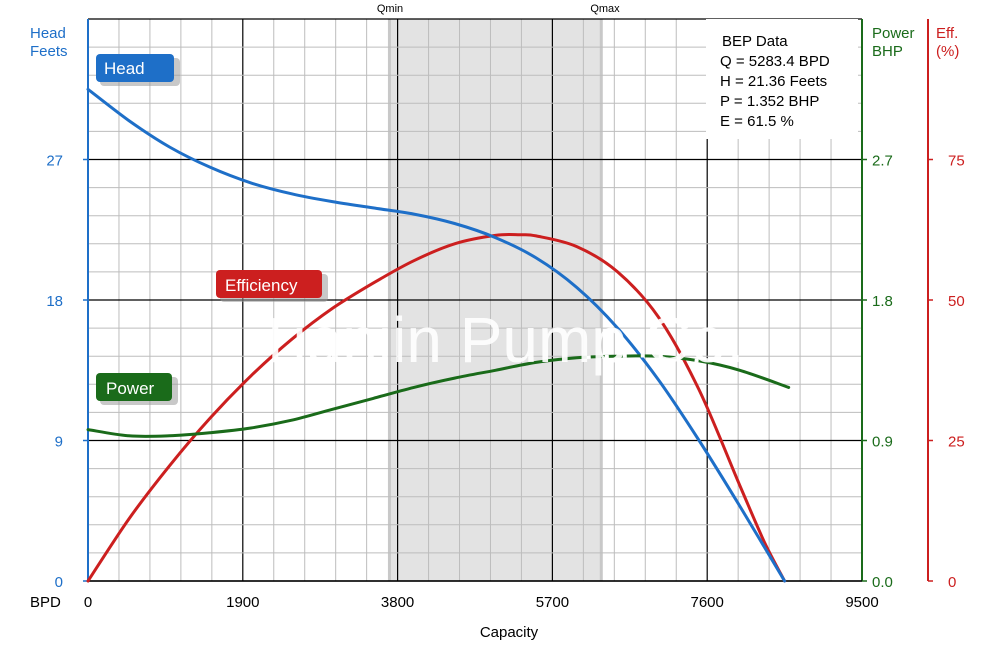 This screenshot has height=653, width=1000. What do you see at coordinates (242, 602) in the screenshot?
I see `x-tick-label: 1900` at bounding box center [242, 602].